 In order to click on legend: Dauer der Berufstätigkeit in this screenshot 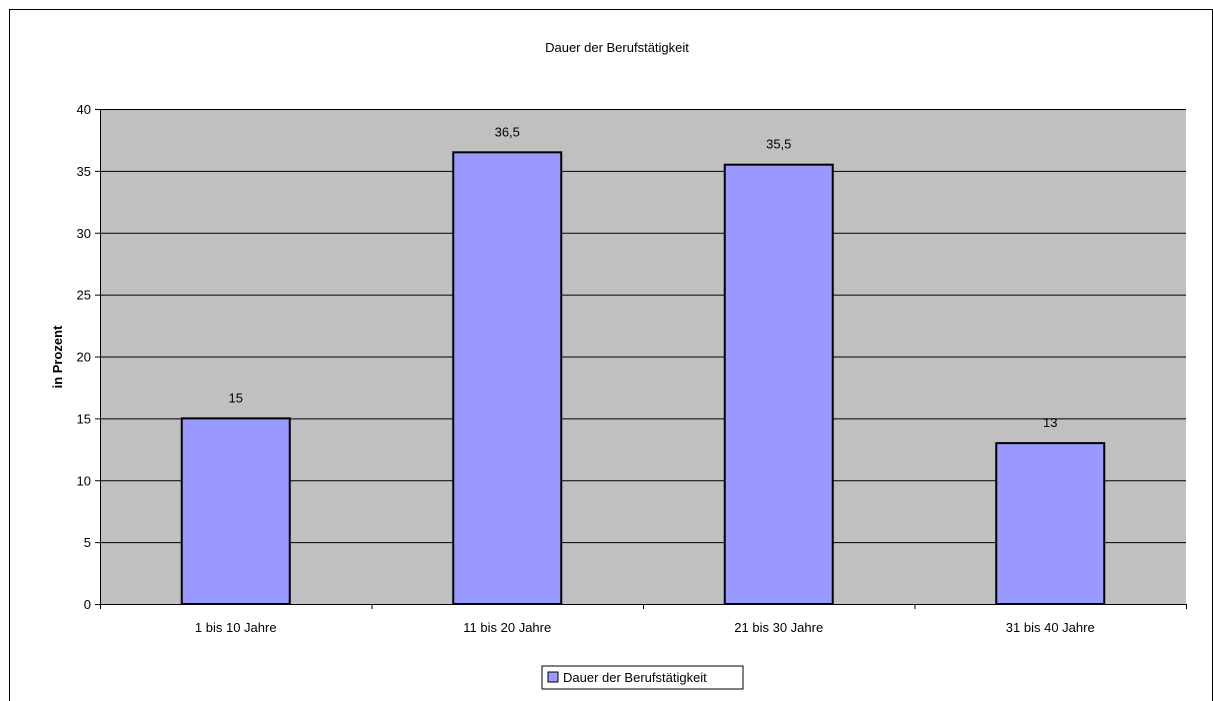, I will do `click(642, 677)`.